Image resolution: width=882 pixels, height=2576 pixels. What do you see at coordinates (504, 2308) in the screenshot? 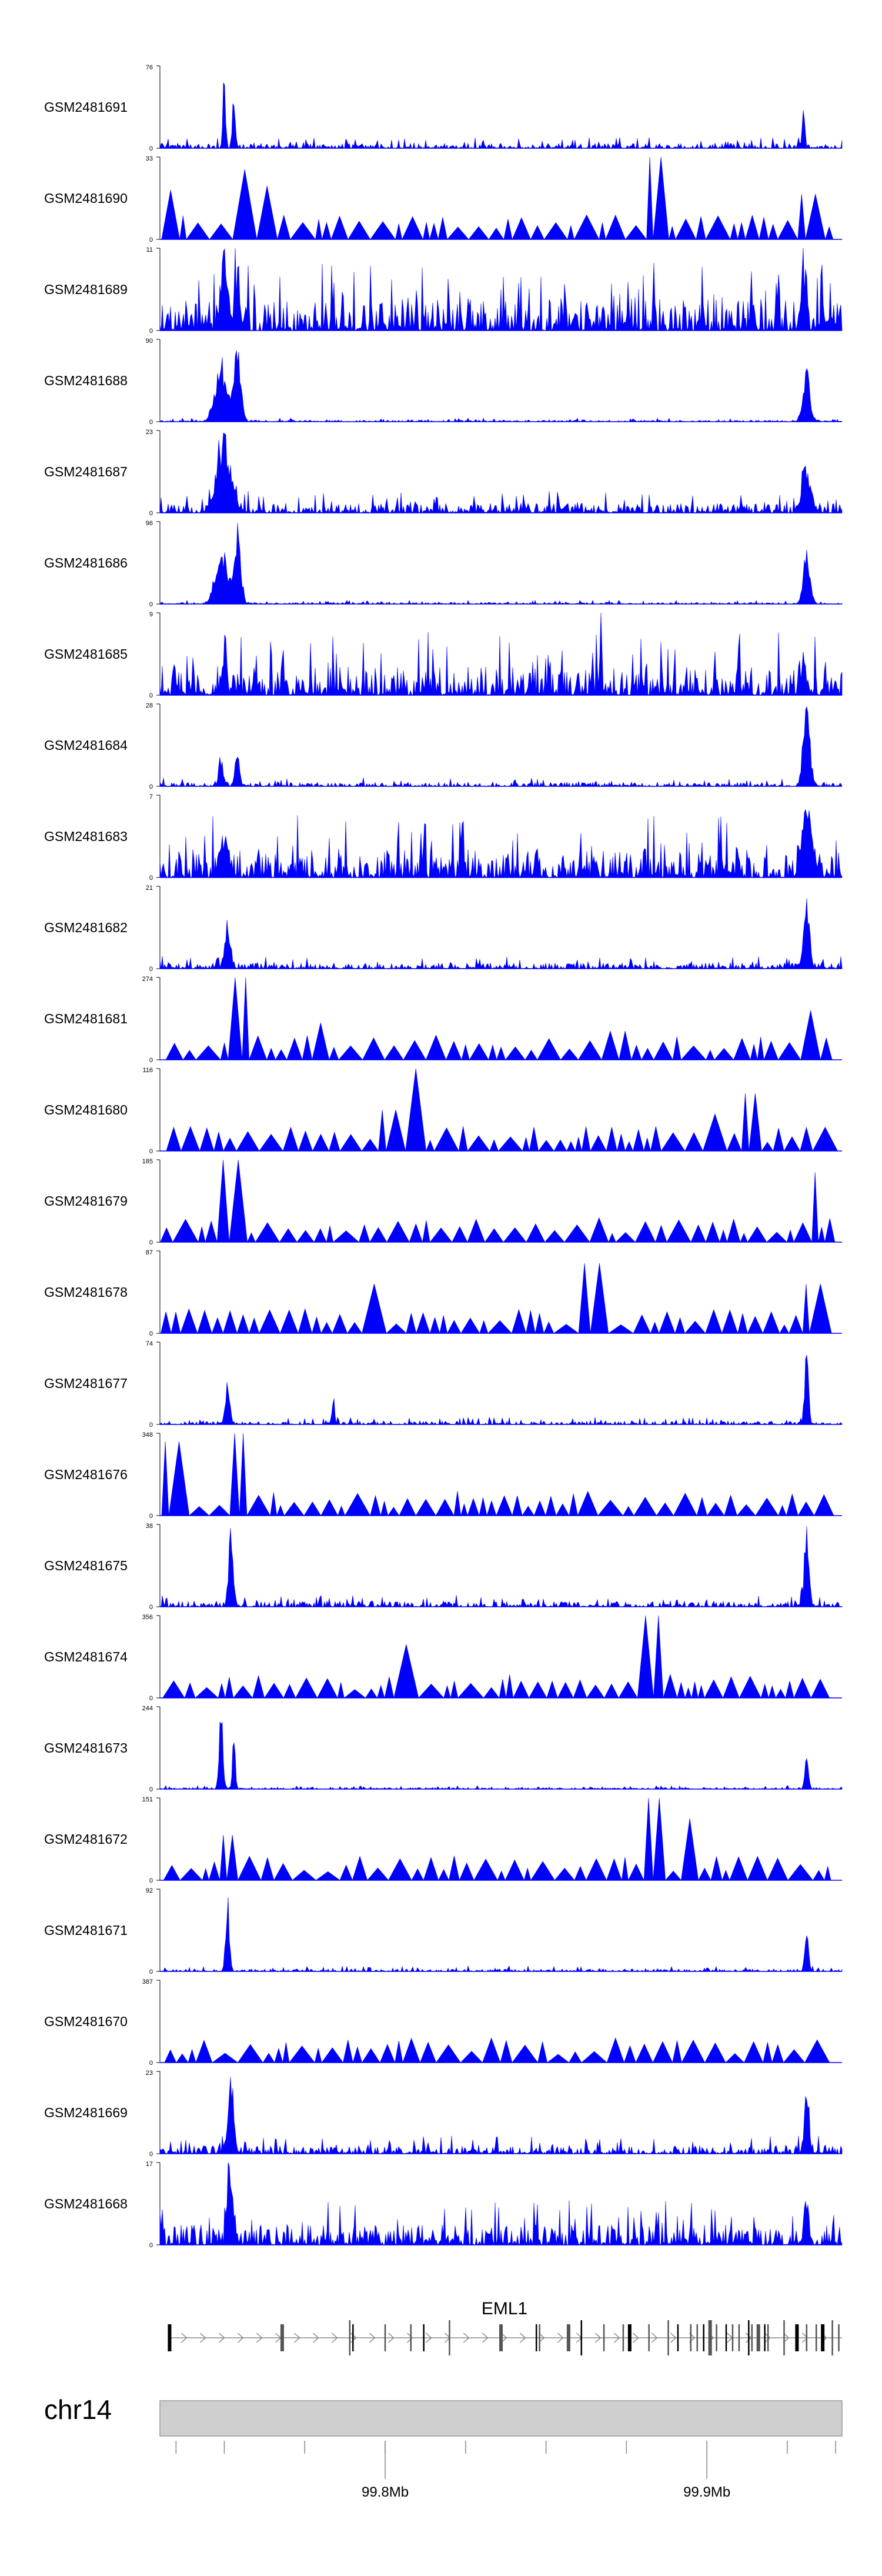
I see `gene-label: EML1` at bounding box center [504, 2308].